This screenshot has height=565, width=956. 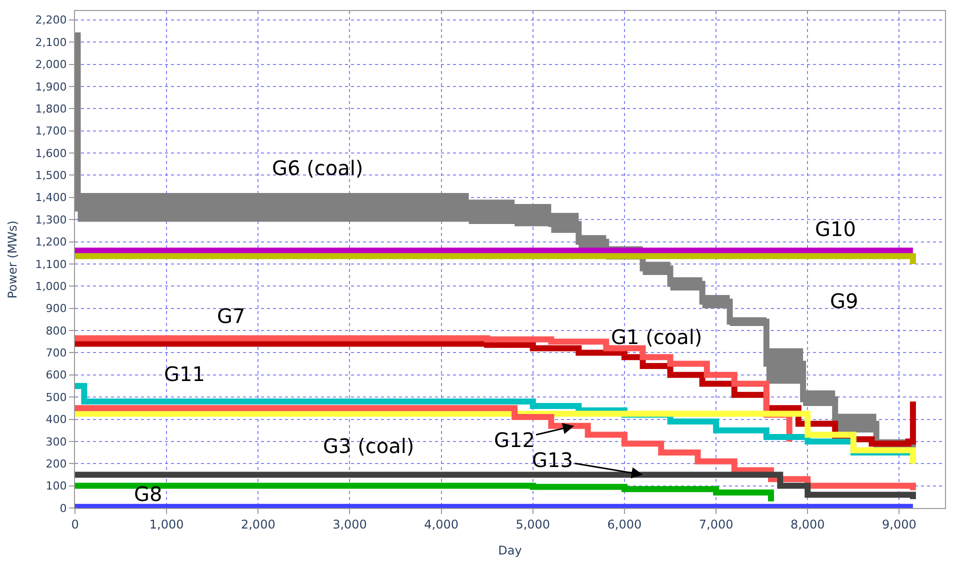 What do you see at coordinates (899, 524) in the screenshot?
I see `x-tick-label: 9,000` at bounding box center [899, 524].